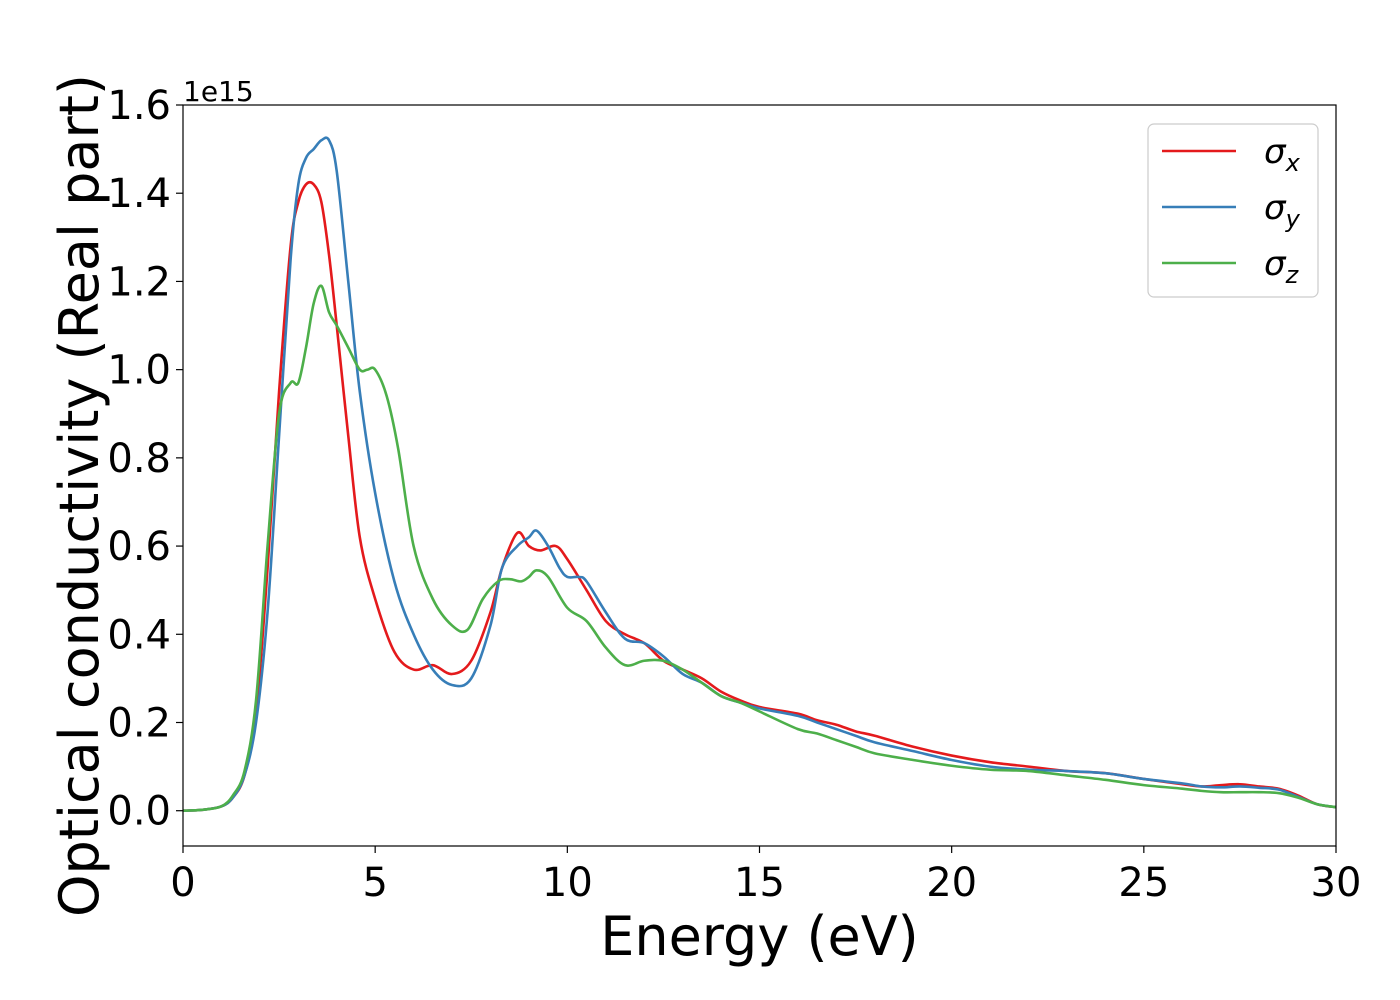  I want to click on y-tick-label: 0.6, so click(139, 547).